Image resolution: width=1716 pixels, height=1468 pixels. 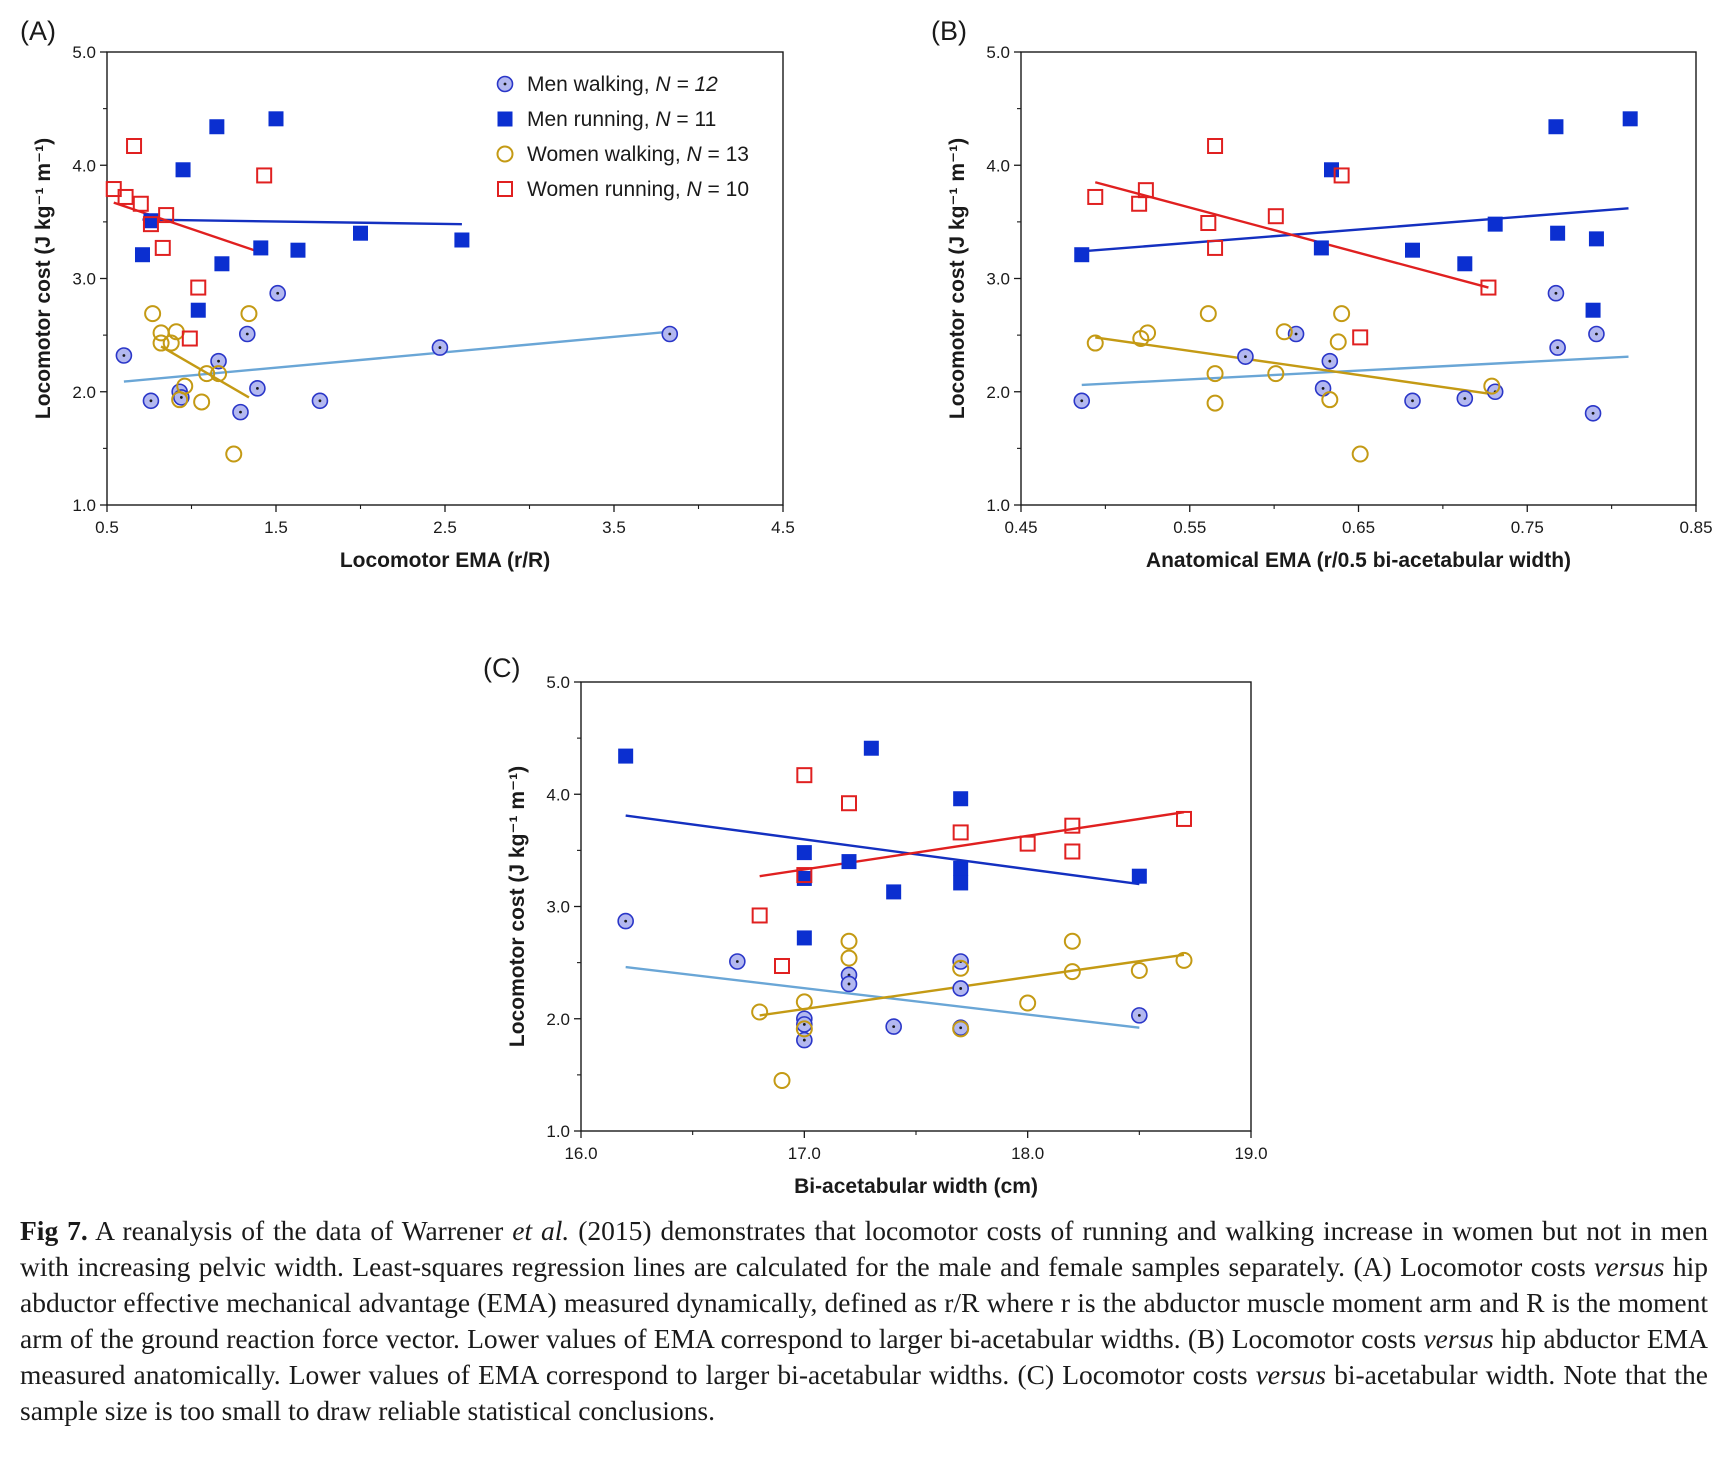 What do you see at coordinates (607, 189) in the screenshot?
I see `legend-name: Women running,` at bounding box center [607, 189].